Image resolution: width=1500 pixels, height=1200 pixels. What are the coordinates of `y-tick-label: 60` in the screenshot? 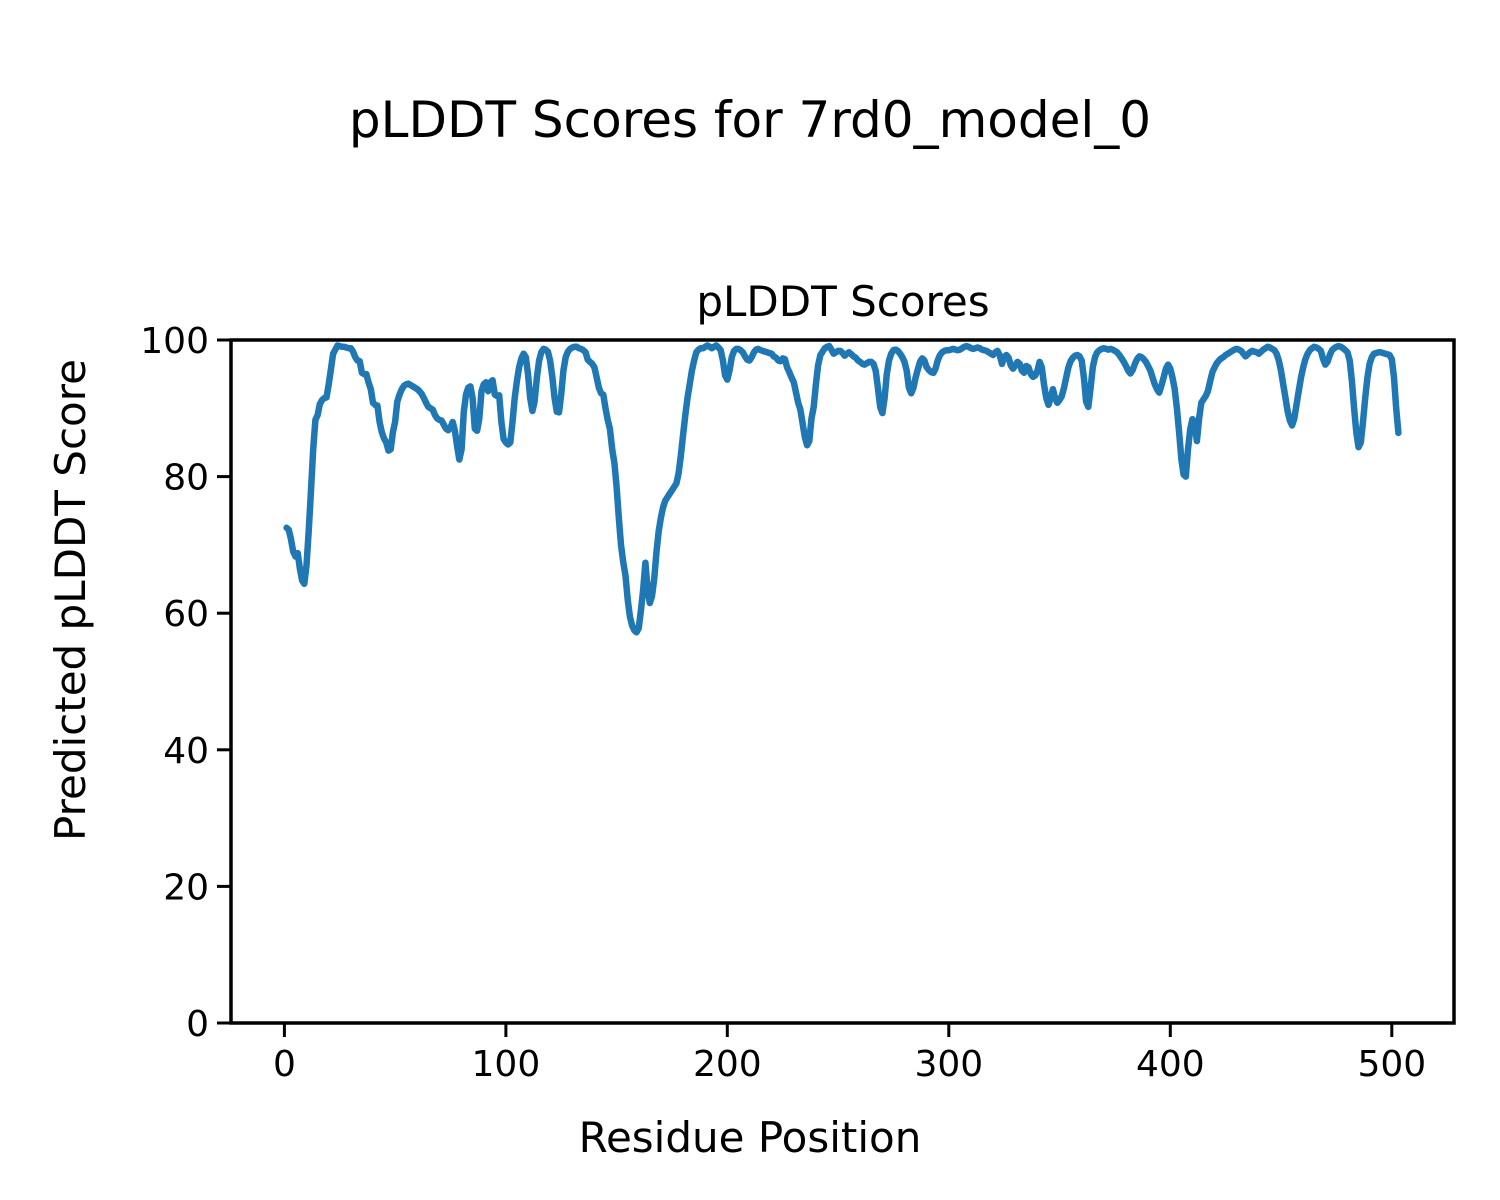 It's located at (186, 614).